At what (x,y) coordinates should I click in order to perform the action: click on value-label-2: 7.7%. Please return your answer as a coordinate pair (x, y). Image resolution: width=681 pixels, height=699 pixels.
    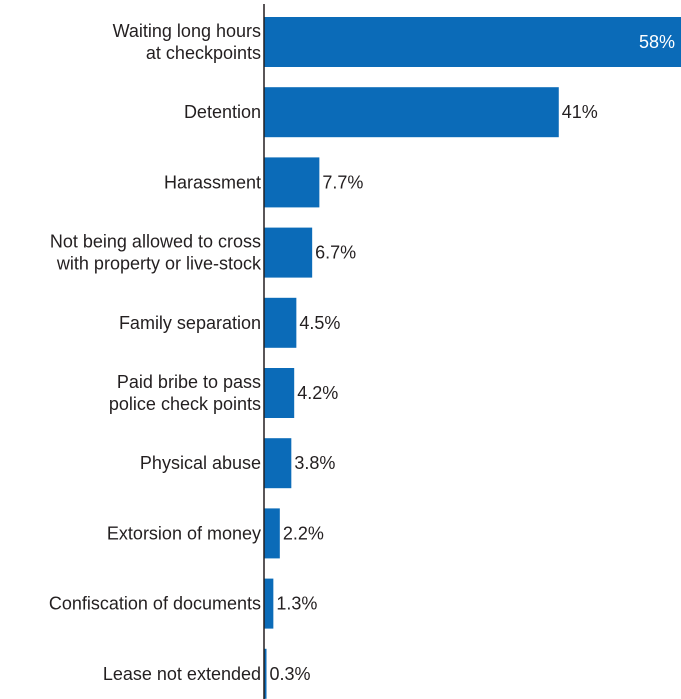
    Looking at the image, I should click on (342, 182).